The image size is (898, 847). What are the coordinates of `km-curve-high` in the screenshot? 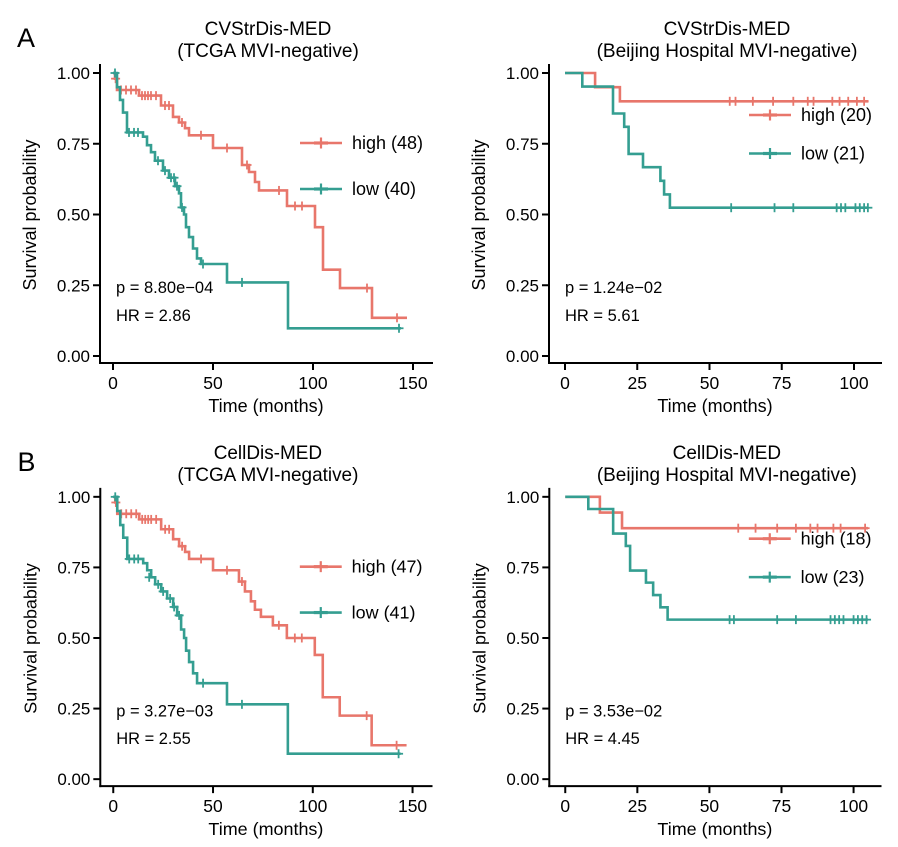 It's located at (716, 512).